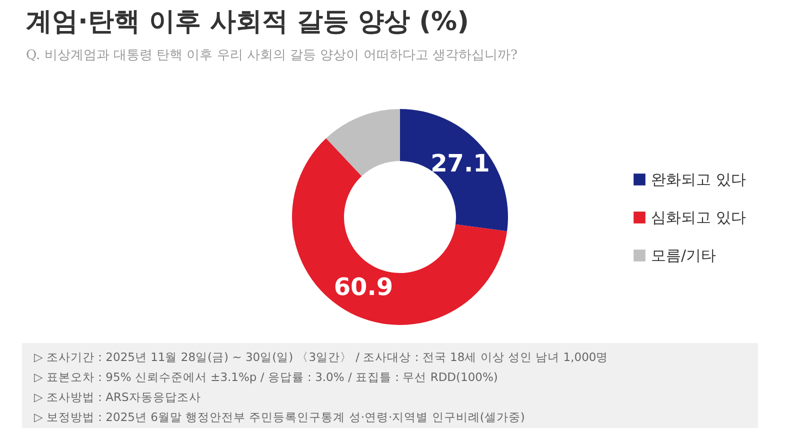  I want to click on text: ▷ 조사방법 : ARS자동응답조사, so click(118, 397).